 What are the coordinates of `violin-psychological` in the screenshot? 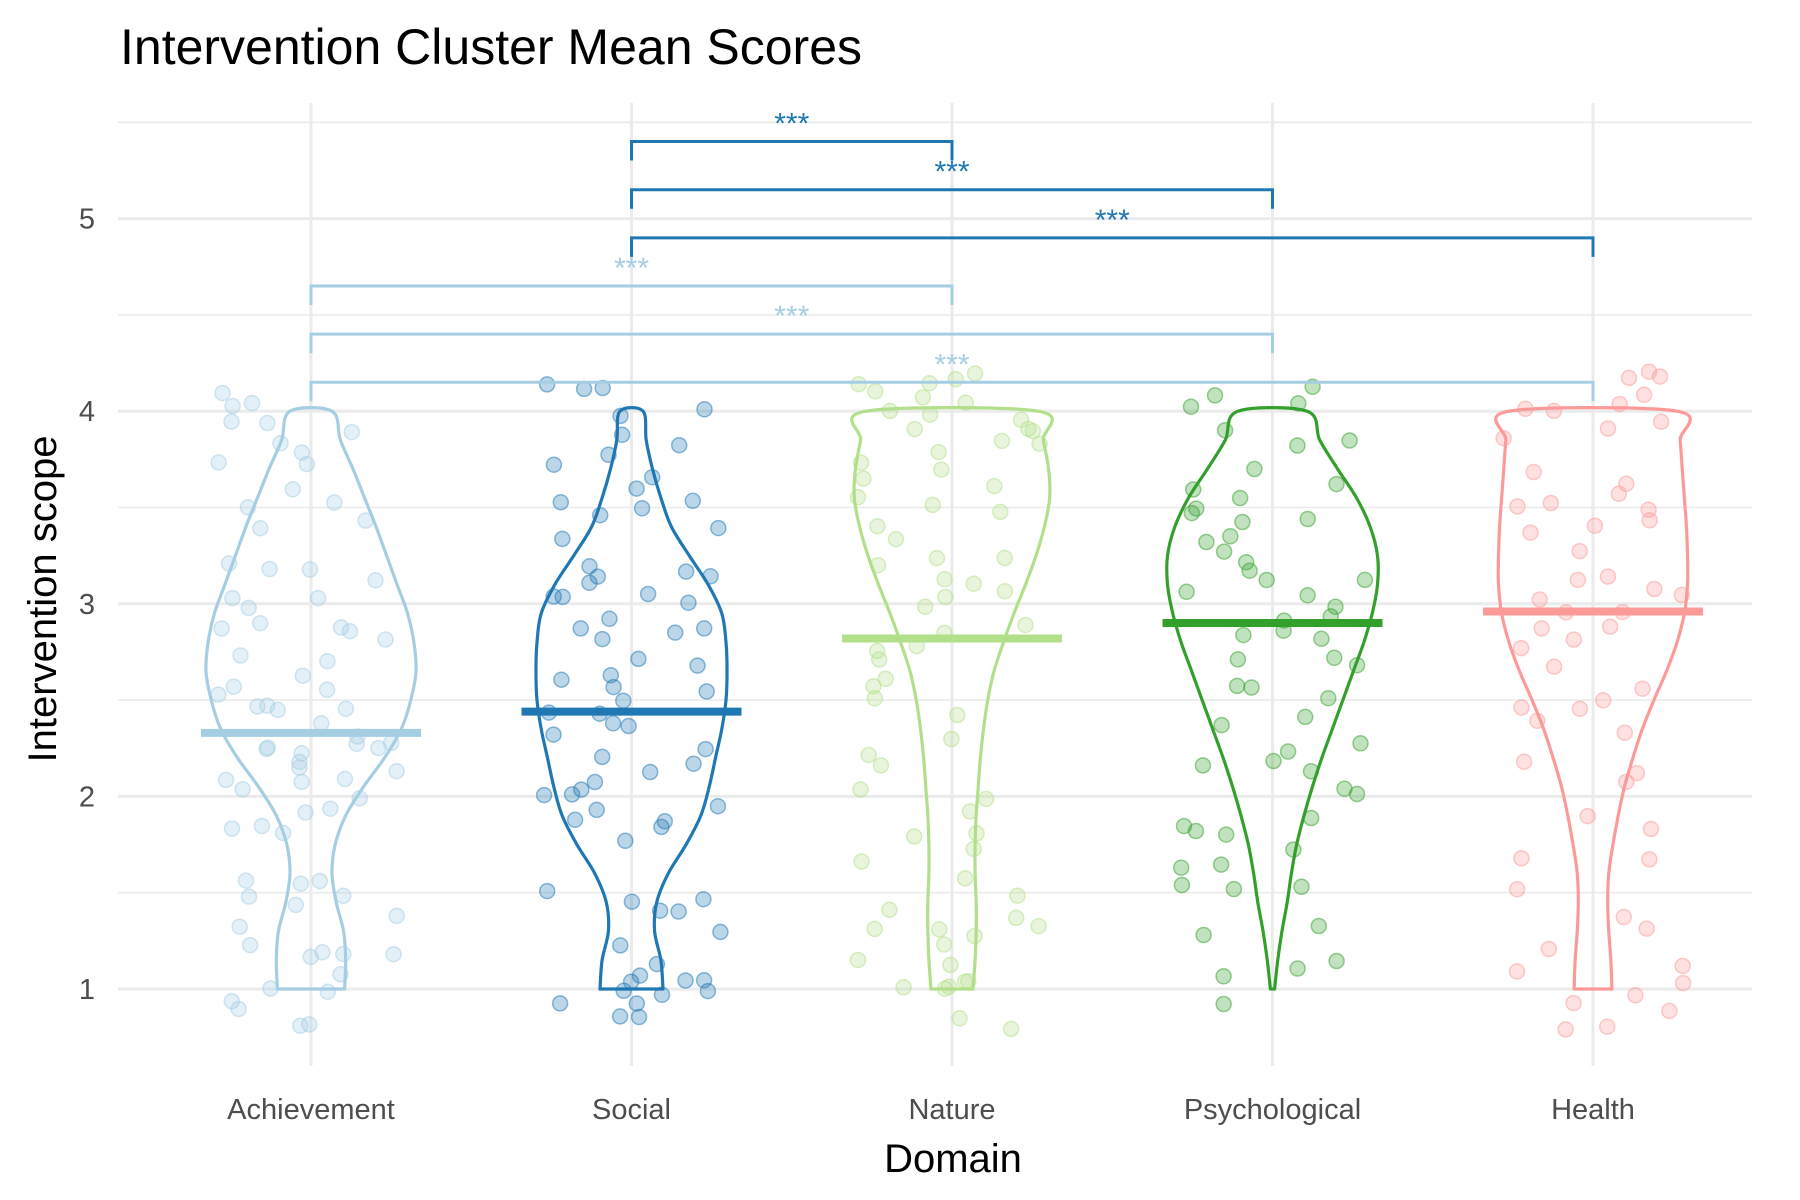 It's located at (1272, 698).